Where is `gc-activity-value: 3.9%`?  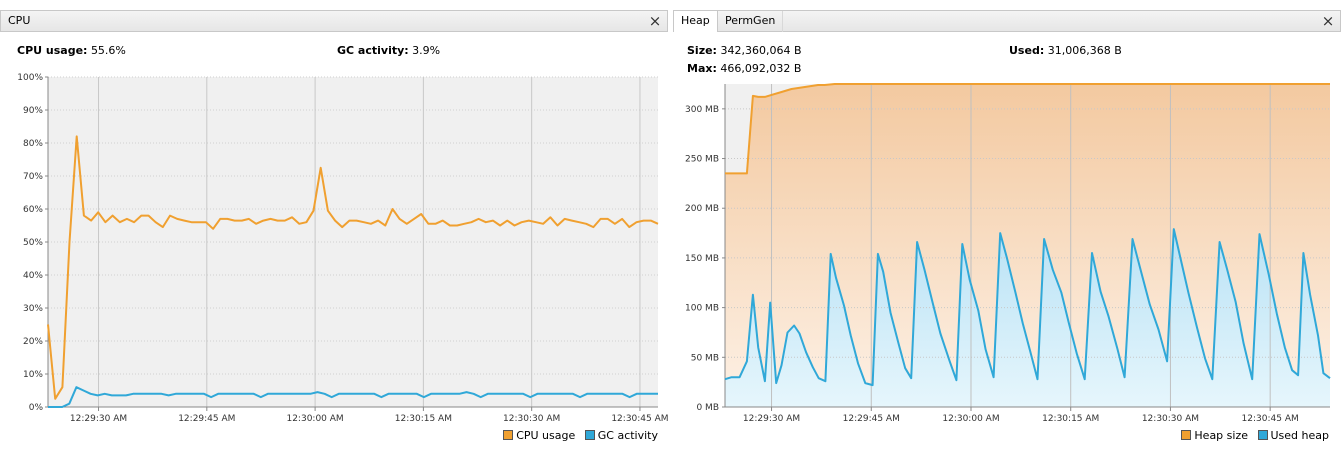
gc-activity-value: 3.9% is located at coordinates (426, 50).